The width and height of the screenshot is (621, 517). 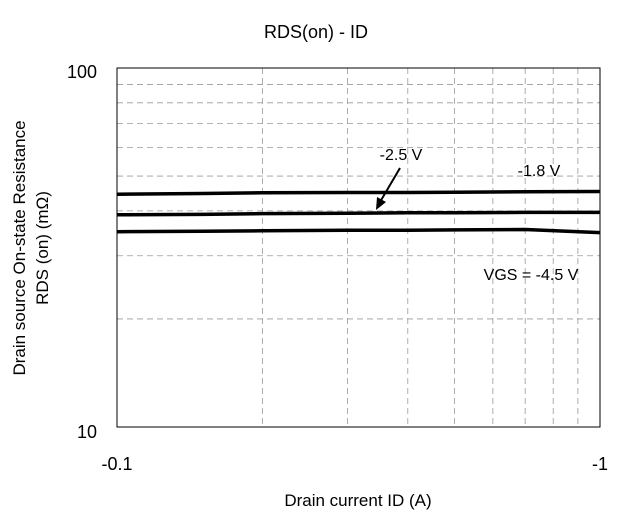 I want to click on annotation-label-2.5v: -2.5 V, so click(x=401, y=155).